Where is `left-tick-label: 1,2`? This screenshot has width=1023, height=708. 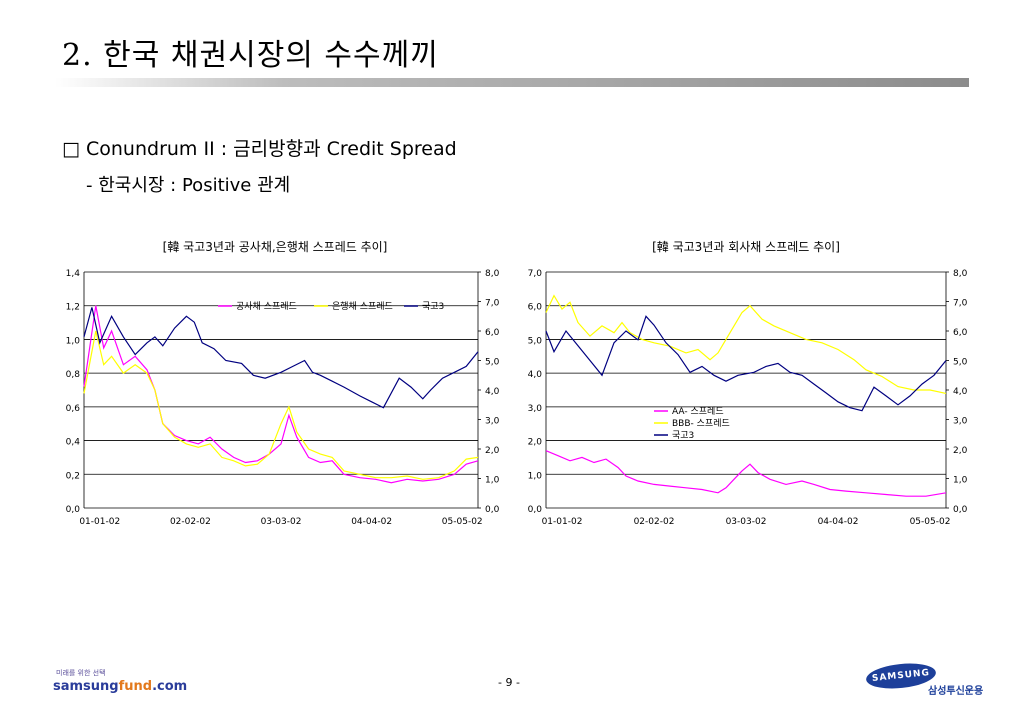
left-tick-label: 1,2 is located at coordinates (73, 308).